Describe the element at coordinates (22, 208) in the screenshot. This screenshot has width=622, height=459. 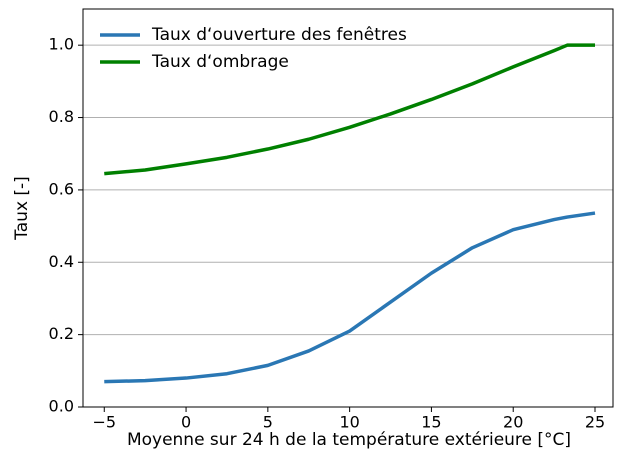
I see `y-axis-label: Taux [-]` at that location.